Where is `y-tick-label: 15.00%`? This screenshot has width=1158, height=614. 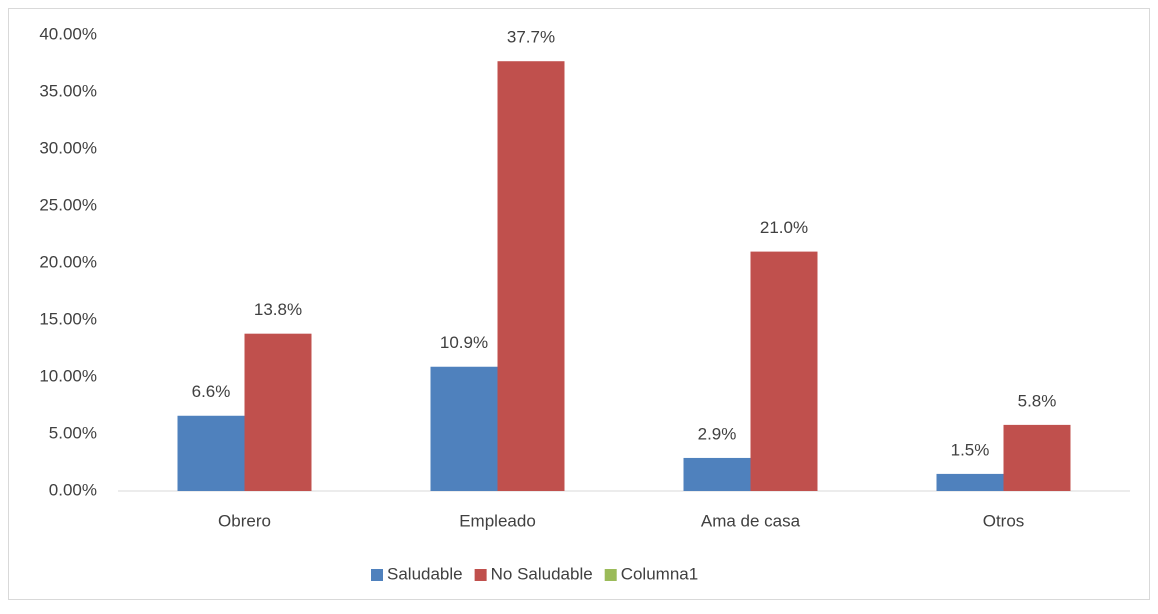
y-tick-label: 15.00% is located at coordinates (68, 318).